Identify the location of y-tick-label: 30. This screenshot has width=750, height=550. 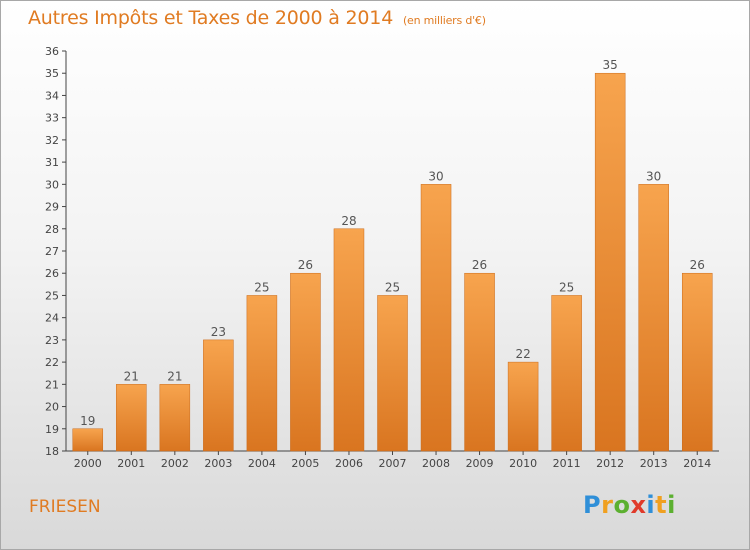
(52, 184).